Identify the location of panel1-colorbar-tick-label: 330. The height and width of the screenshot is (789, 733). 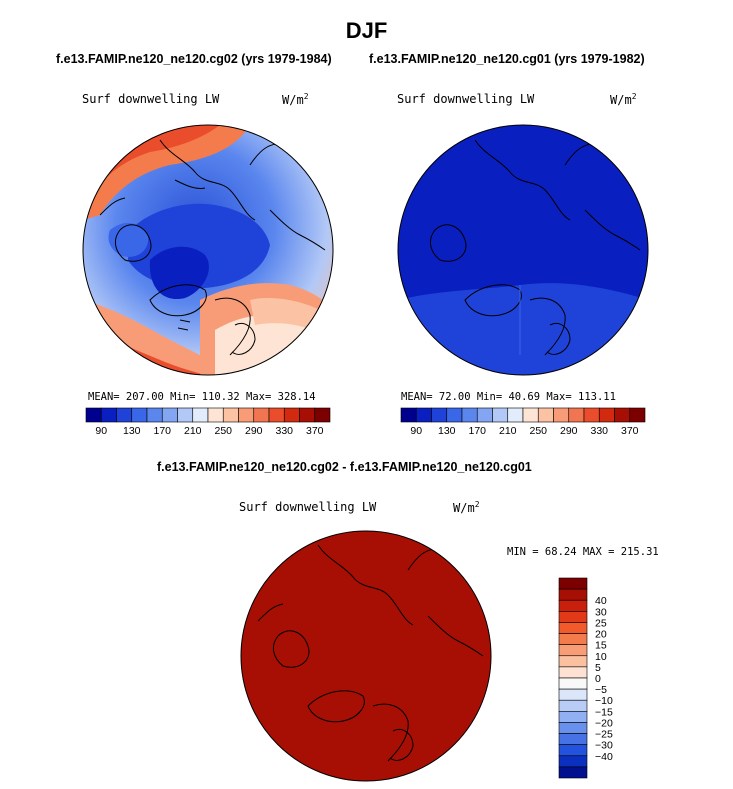
(284, 431).